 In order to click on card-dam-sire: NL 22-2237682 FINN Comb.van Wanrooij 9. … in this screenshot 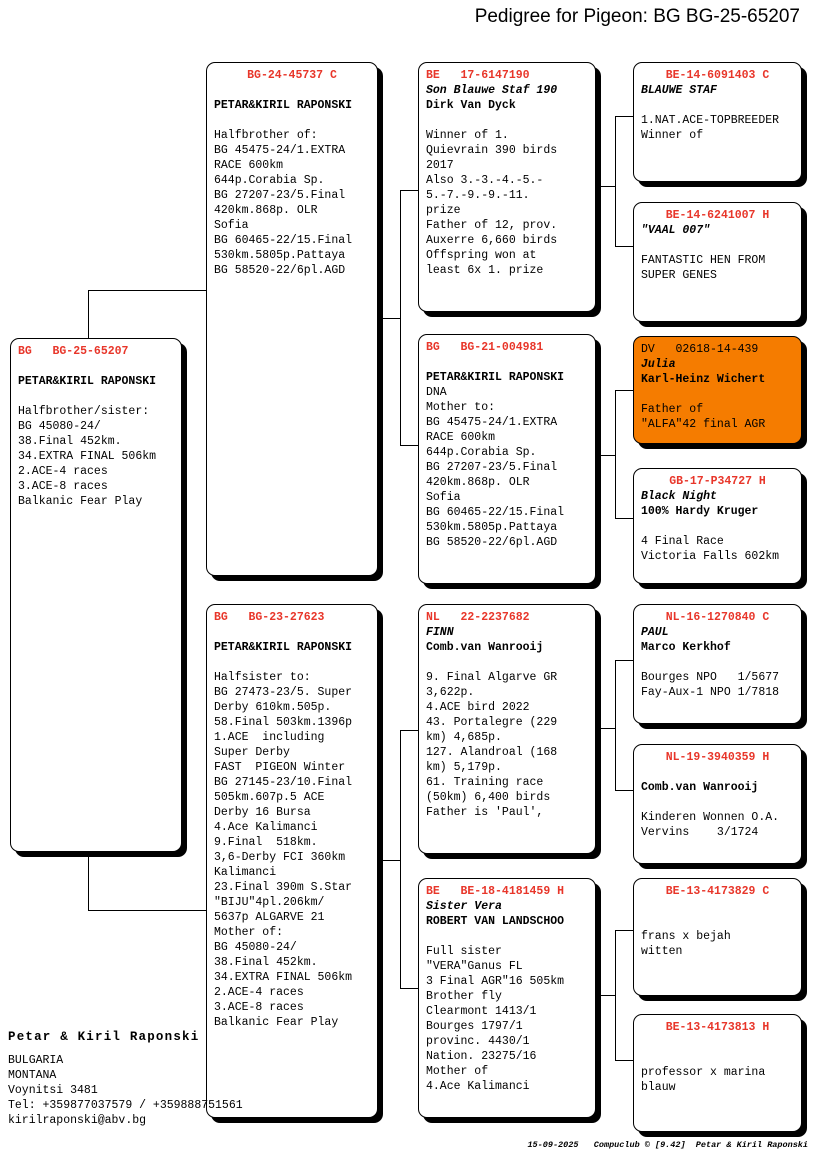, I will do `click(507, 729)`.